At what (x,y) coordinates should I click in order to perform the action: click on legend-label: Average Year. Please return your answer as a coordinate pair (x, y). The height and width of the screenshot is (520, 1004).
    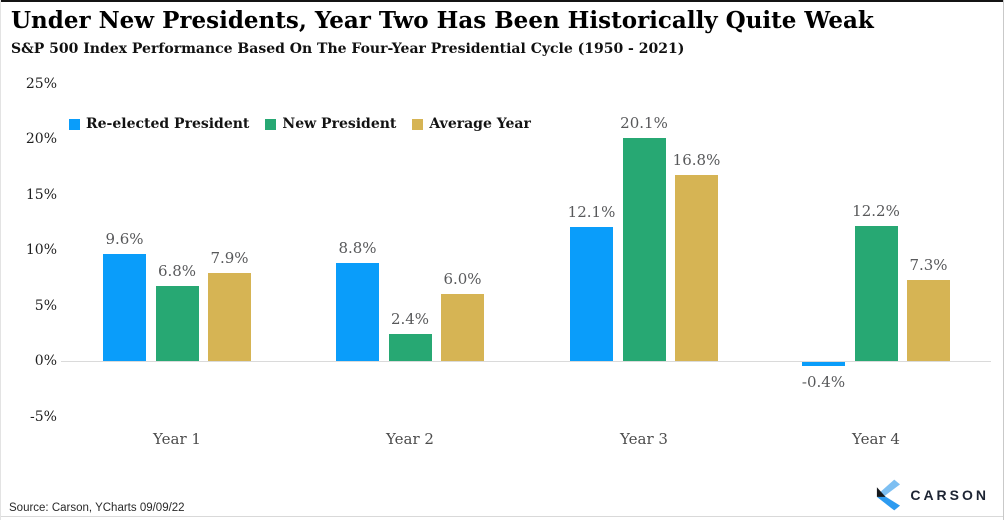
    Looking at the image, I should click on (480, 124).